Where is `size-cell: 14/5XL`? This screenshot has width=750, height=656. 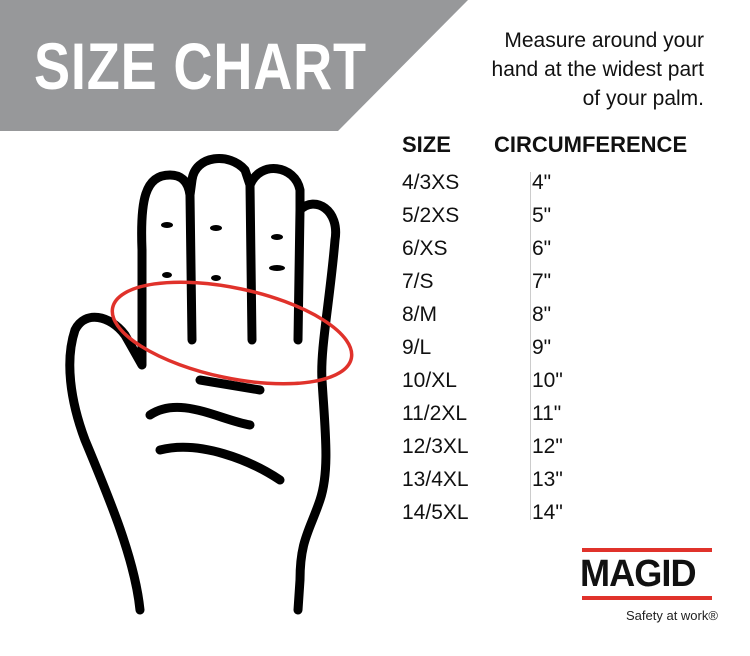 size-cell: 14/5XL is located at coordinates (435, 512).